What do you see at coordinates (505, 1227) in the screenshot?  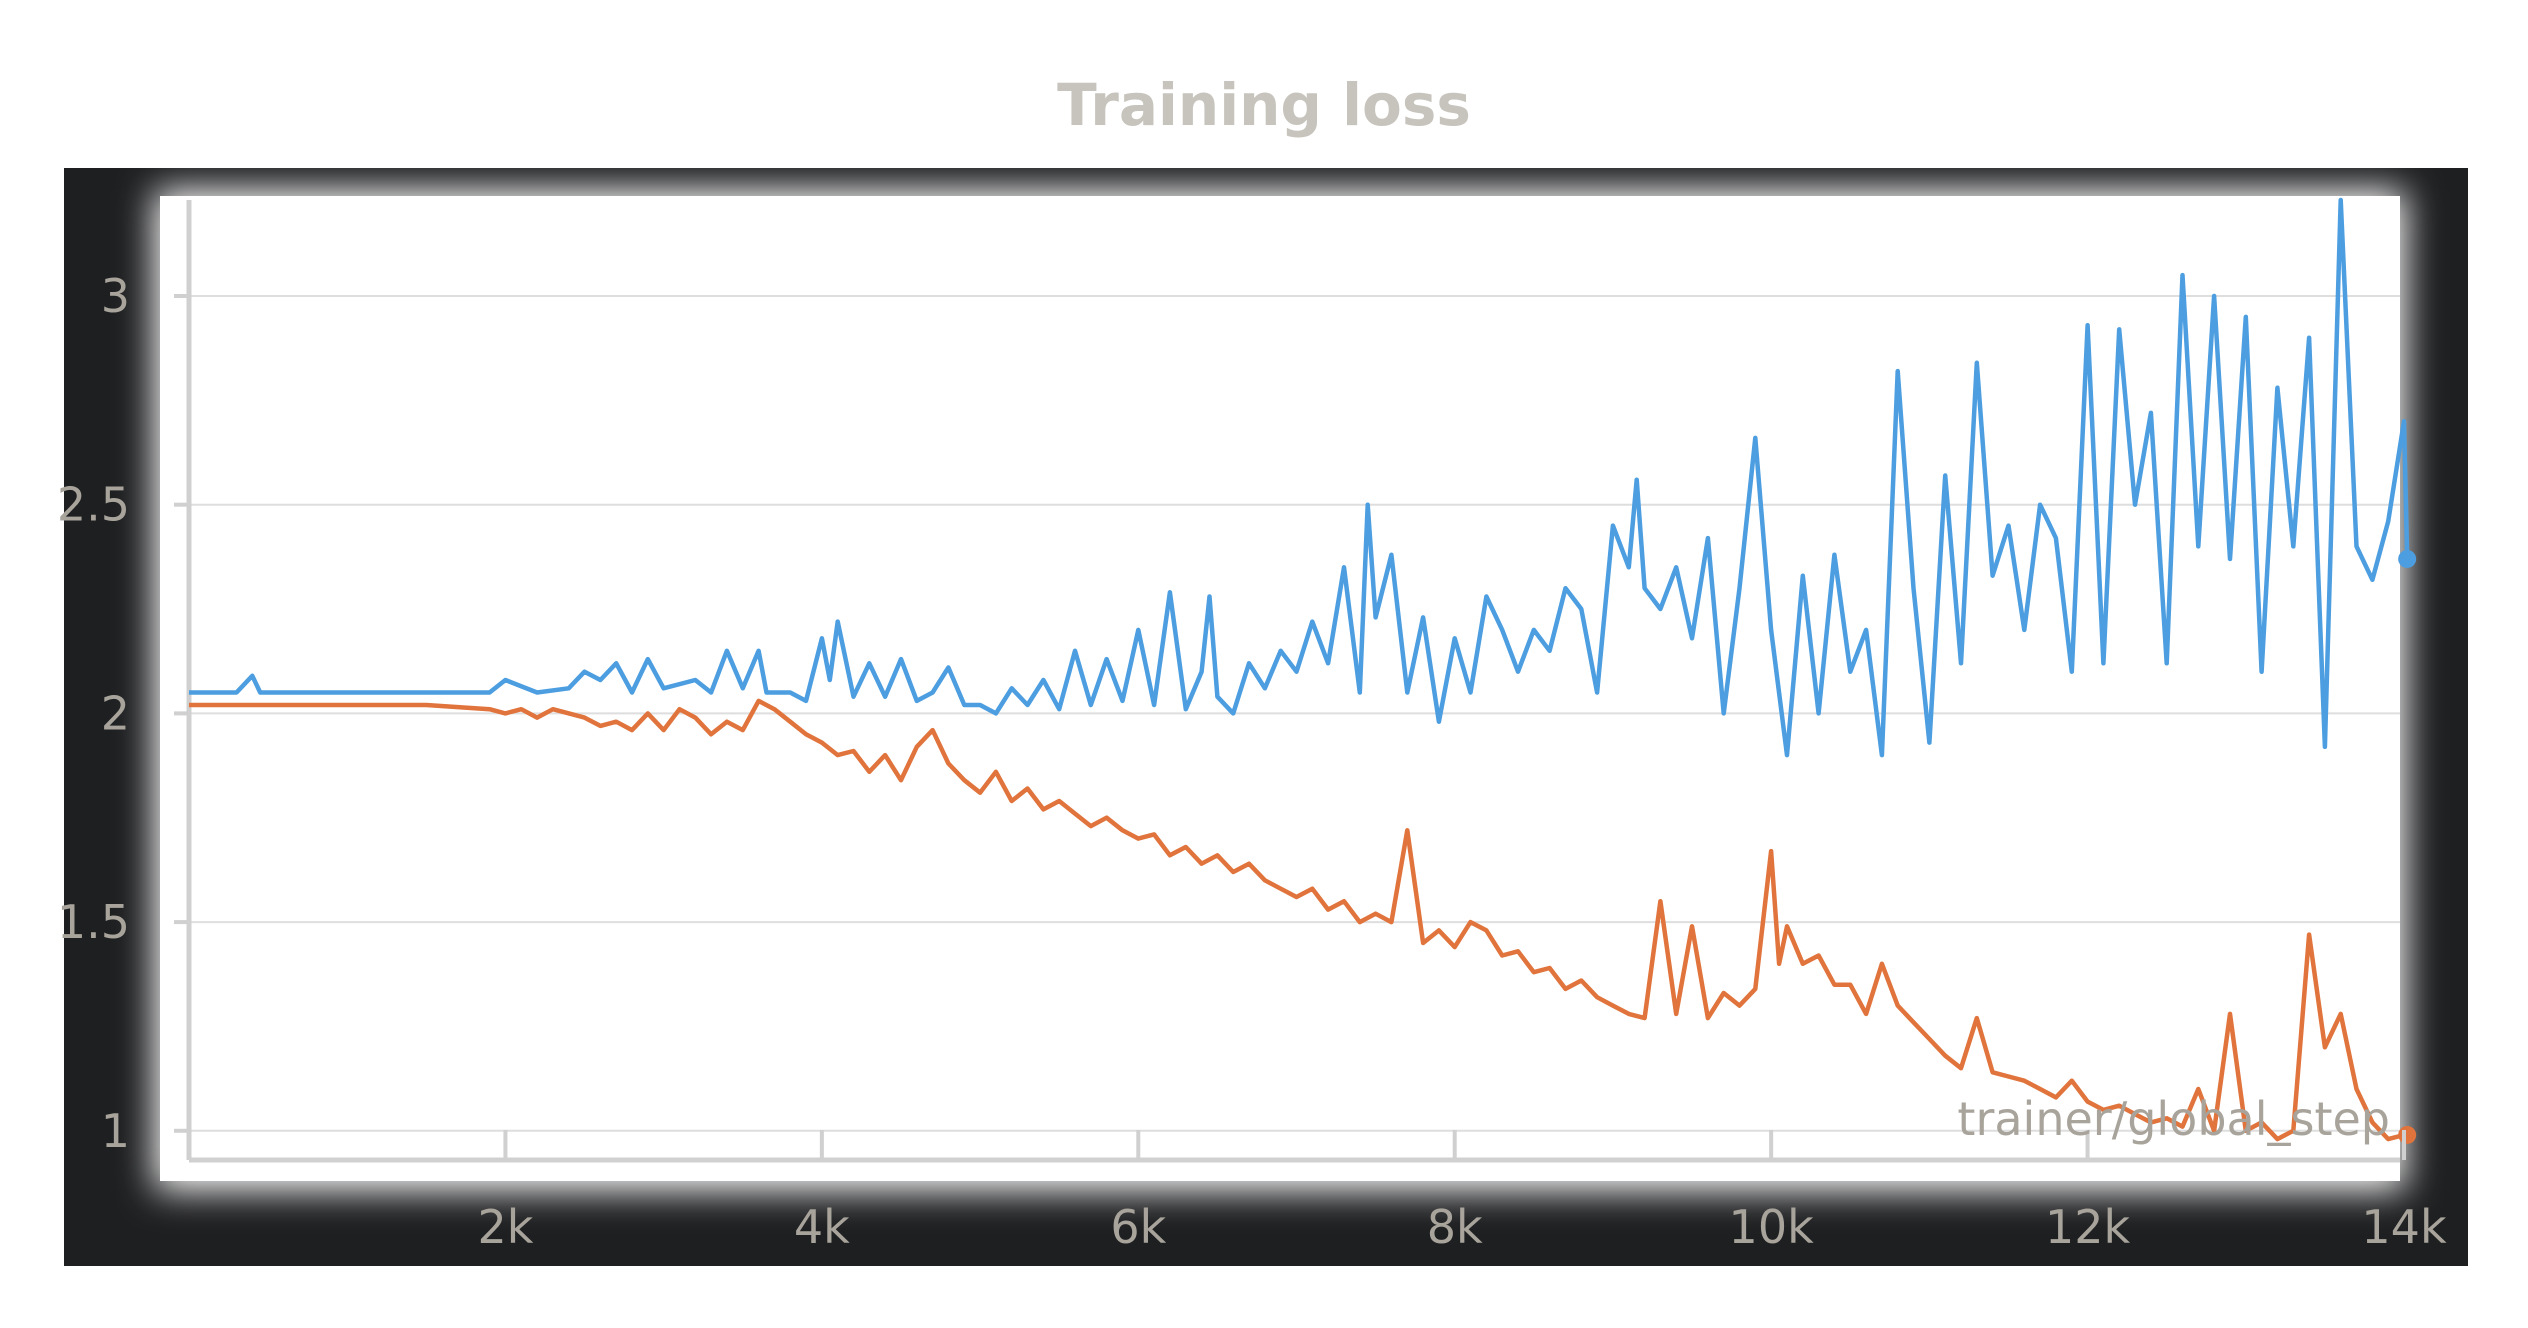 I see `x-tick-label: 2k` at bounding box center [505, 1227].